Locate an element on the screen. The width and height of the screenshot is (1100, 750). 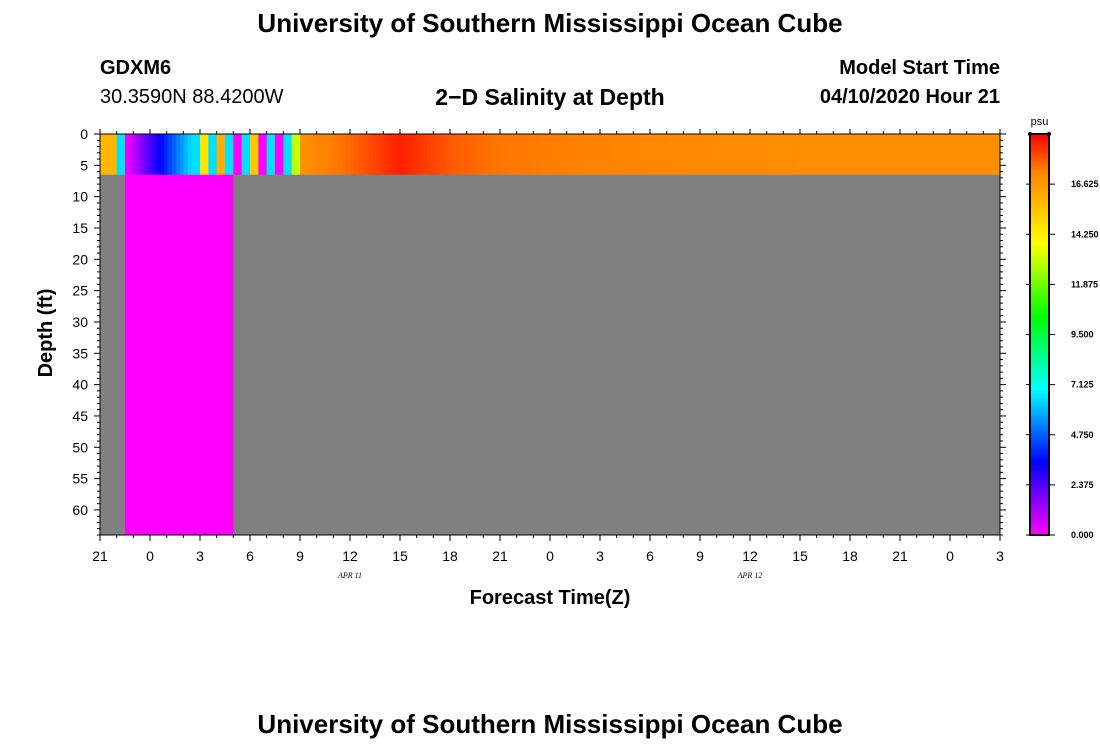
y-tick-label: 55 is located at coordinates (80, 479).